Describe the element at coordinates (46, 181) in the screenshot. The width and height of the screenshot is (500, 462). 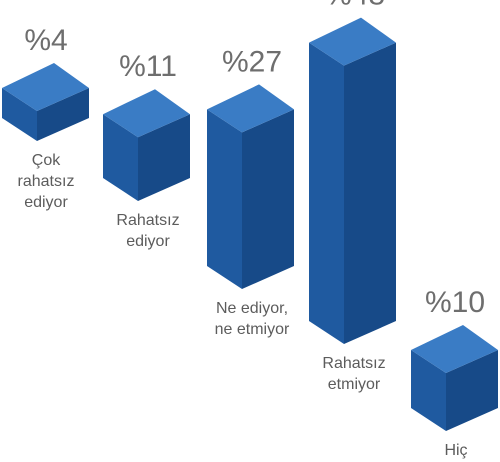
I see `category-label: rahatsız` at that location.